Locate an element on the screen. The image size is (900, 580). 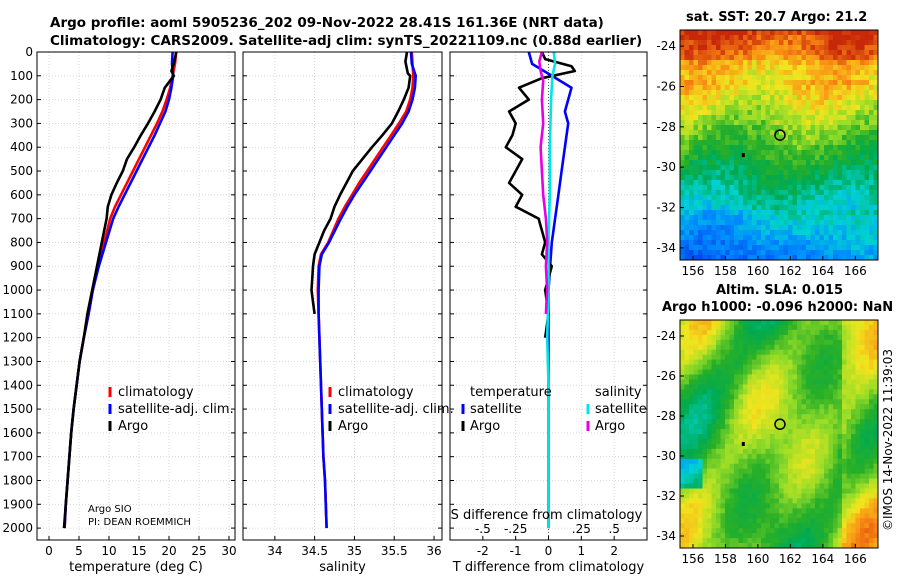
legend-label: climatology is located at coordinates (376, 392).